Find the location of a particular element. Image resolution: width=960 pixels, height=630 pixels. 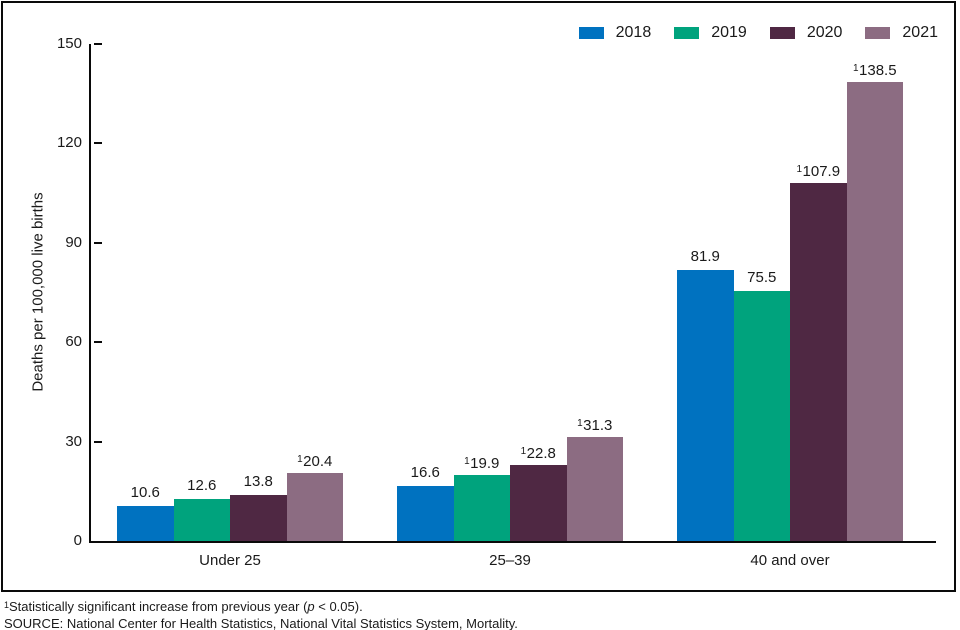

bar-value-label: 81.9 is located at coordinates (705, 256).